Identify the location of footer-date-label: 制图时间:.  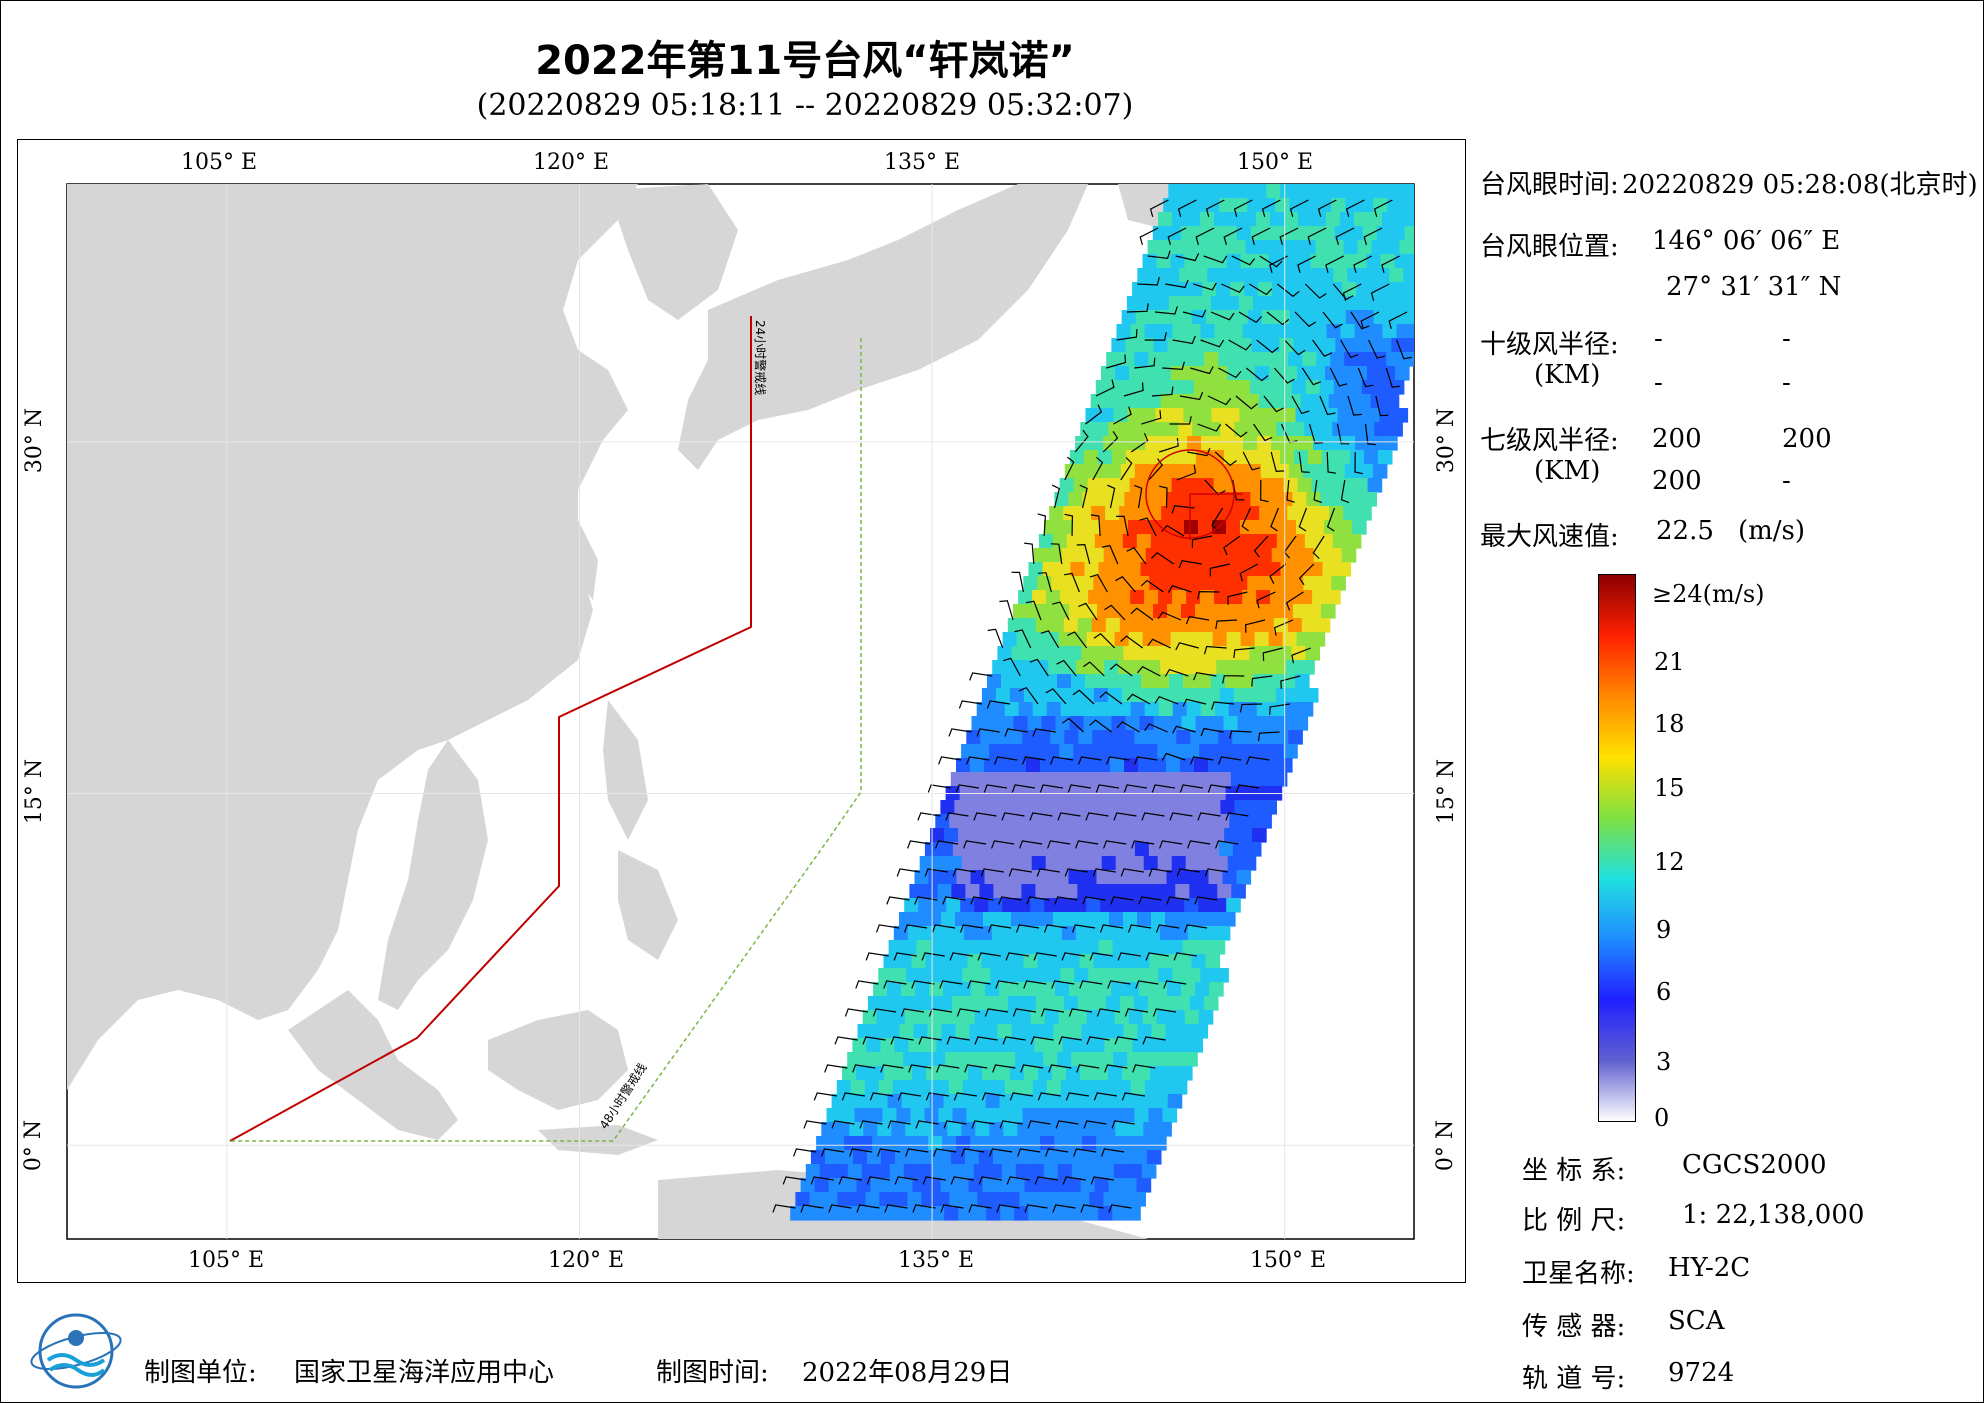
(712, 1373).